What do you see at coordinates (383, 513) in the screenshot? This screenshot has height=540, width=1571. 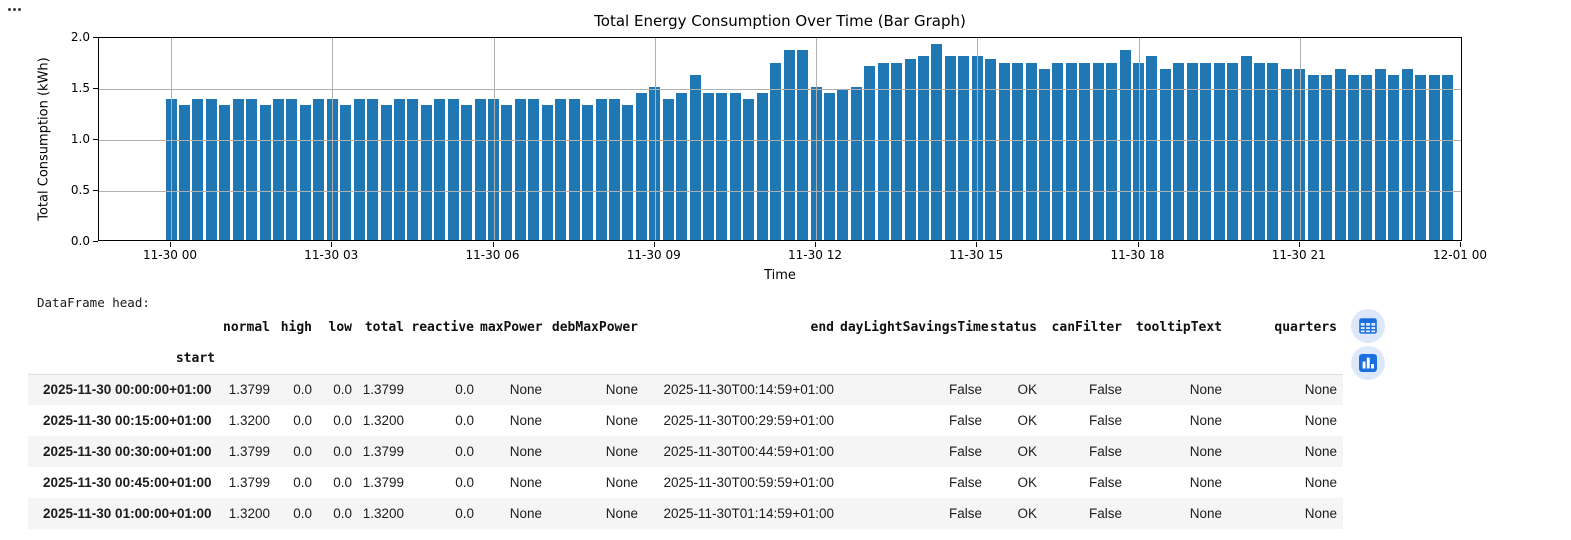 I see `table-cell: 1.3200` at bounding box center [383, 513].